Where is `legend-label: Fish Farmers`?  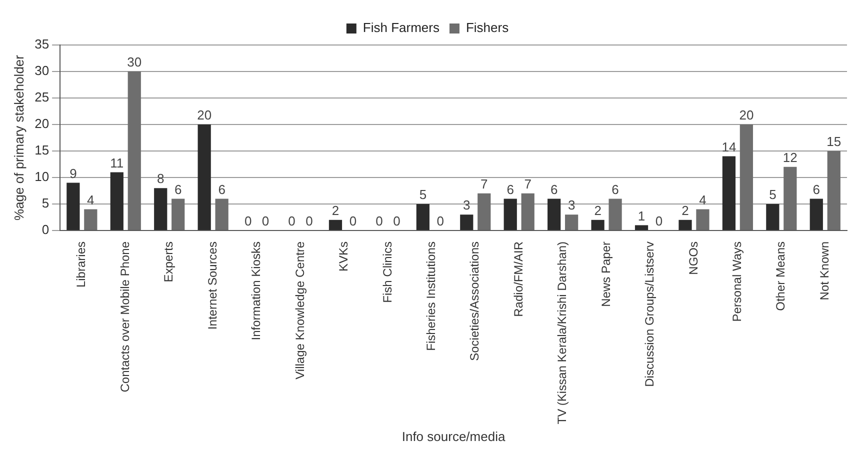 legend-label: Fish Farmers is located at coordinates (401, 28).